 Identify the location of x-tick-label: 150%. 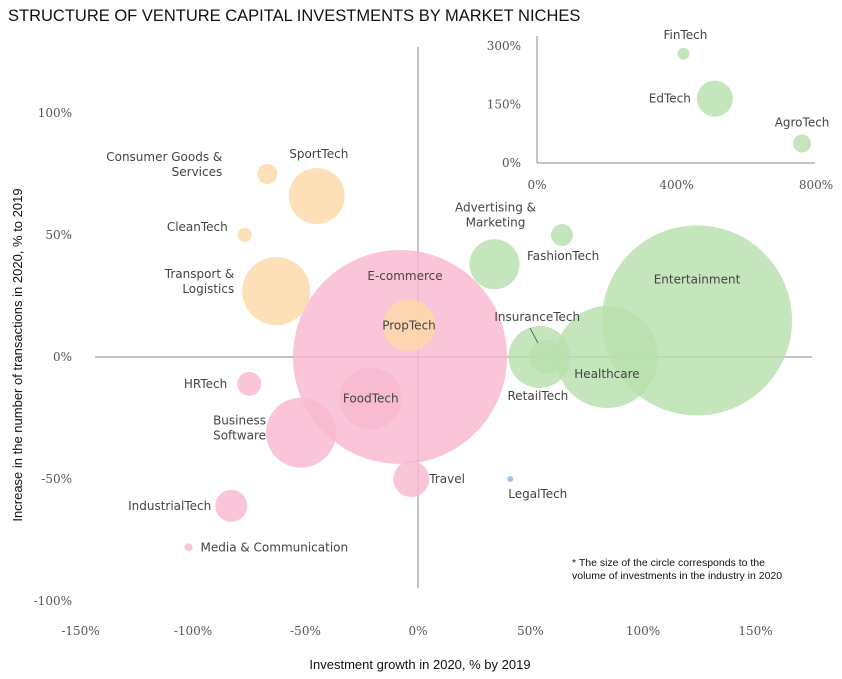
(755, 631).